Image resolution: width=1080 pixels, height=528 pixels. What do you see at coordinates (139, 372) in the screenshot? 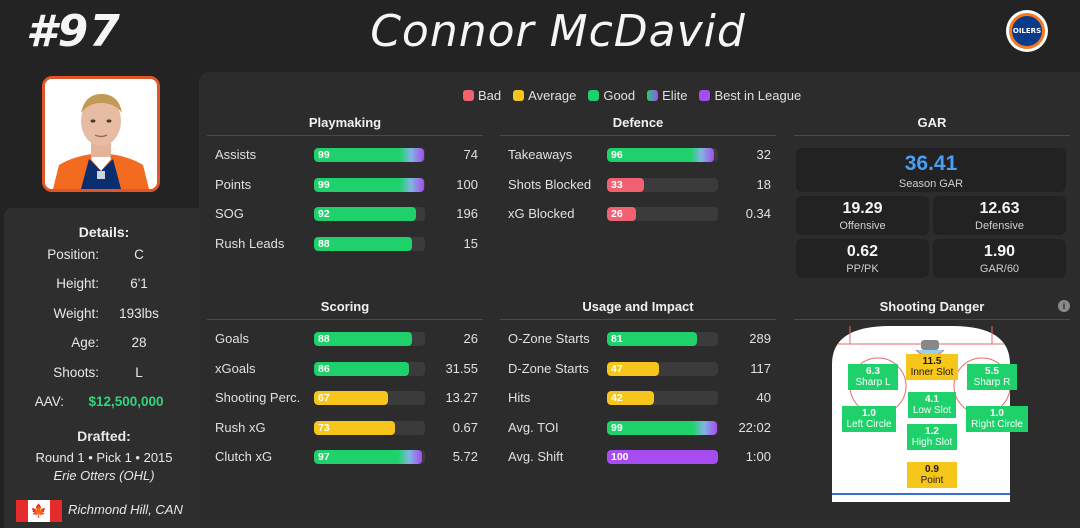
I see `detail-value: L` at bounding box center [139, 372].